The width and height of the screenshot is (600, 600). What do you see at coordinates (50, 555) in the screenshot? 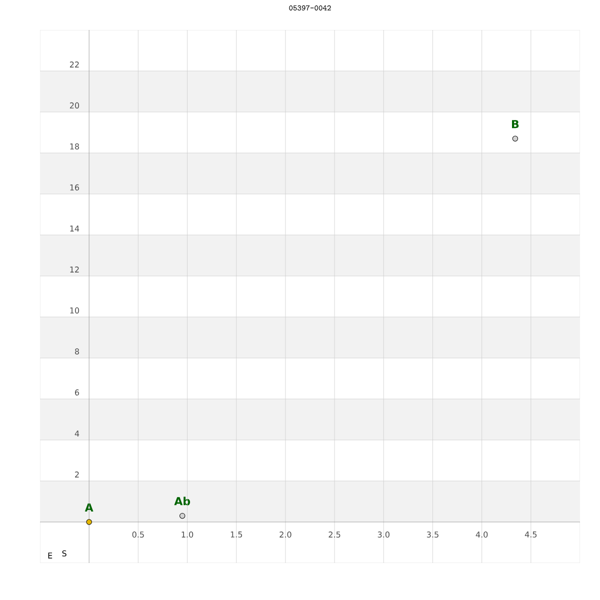
I see `x-axis-title: E` at bounding box center [50, 555].